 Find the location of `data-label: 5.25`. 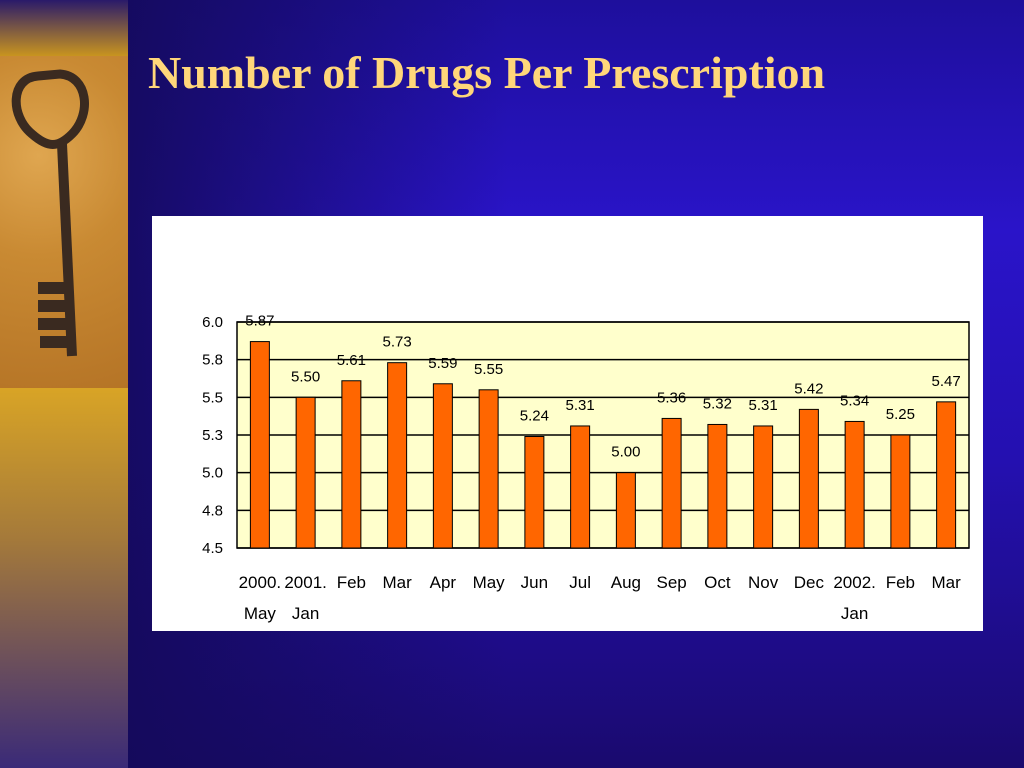

data-label: 5.25 is located at coordinates (900, 414).